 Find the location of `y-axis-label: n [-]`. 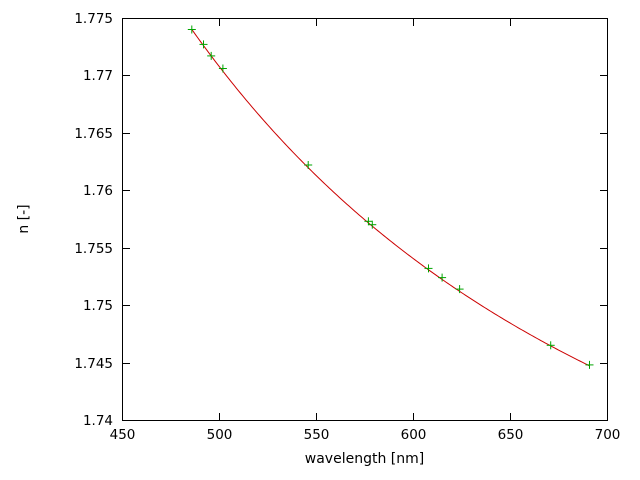

y-axis-label: n [-] is located at coordinates (24, 218).